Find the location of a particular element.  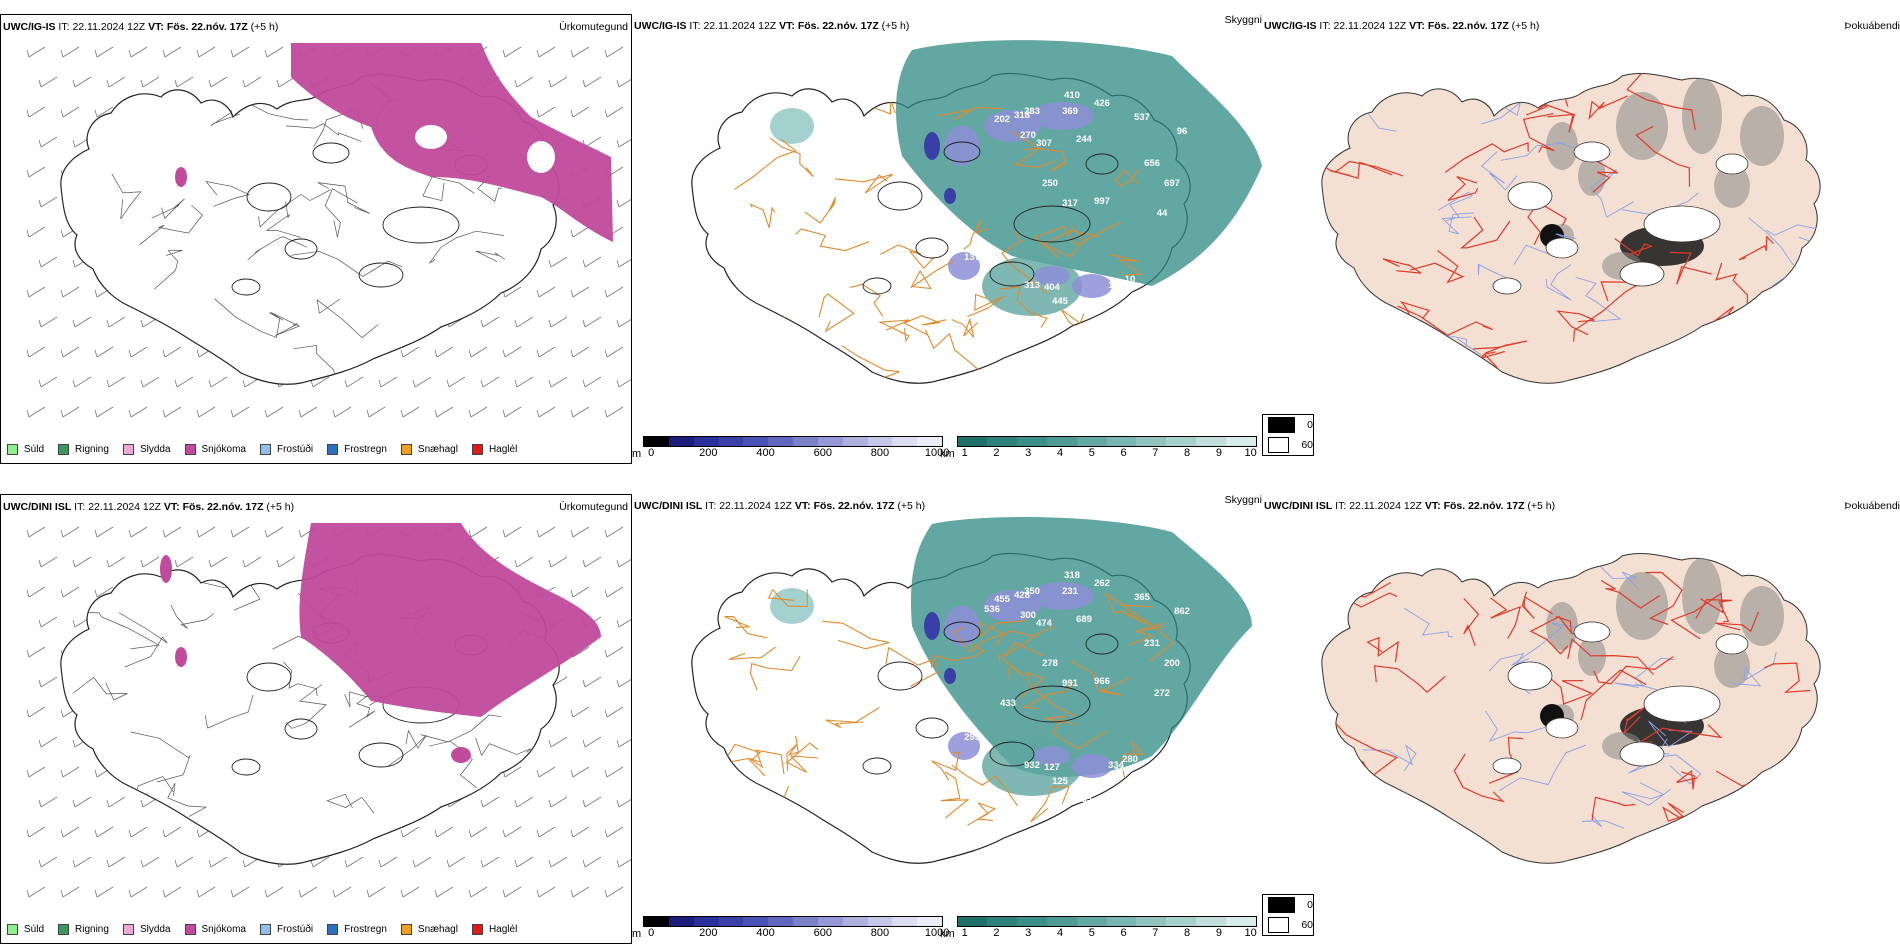

it-label: IT: is located at coordinates (695, 26).